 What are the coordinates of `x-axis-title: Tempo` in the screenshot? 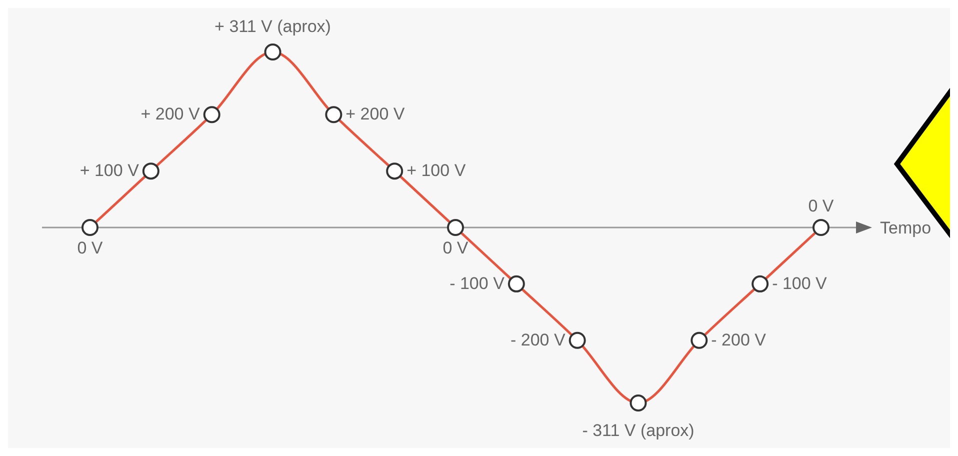 It's located at (906, 228).